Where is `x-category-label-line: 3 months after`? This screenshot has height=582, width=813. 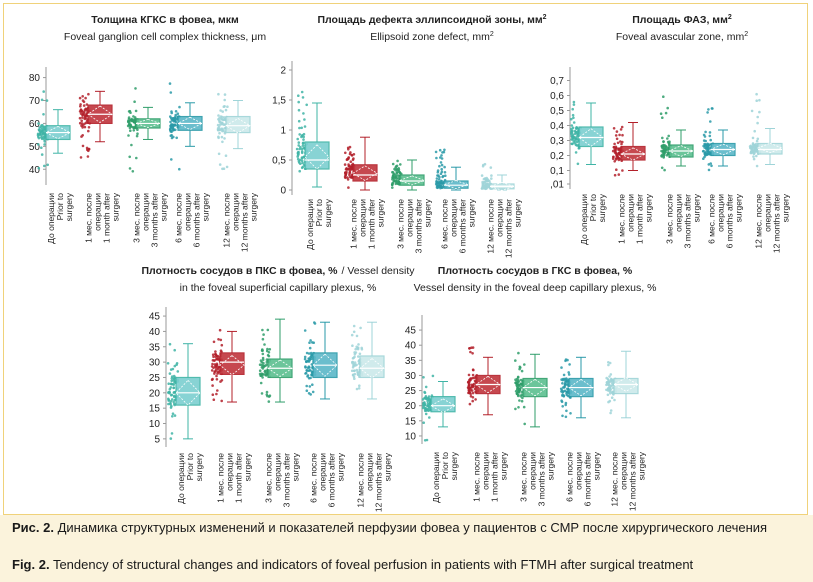
x-category-label-line: 3 months after is located at coordinates (155, 220).